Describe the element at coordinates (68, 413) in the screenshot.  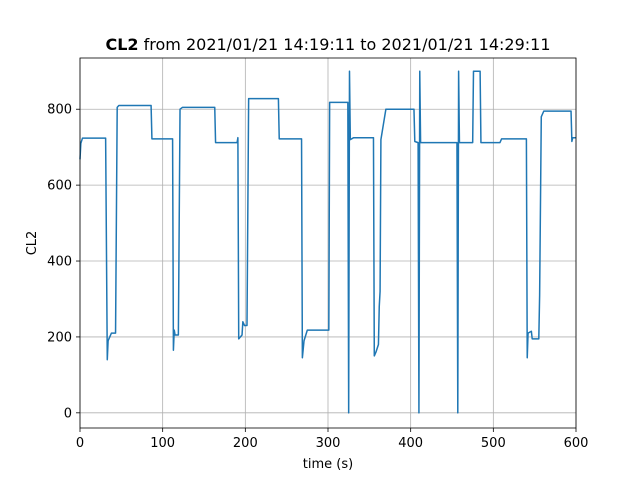
I see `y-tick-label: 0` at that location.